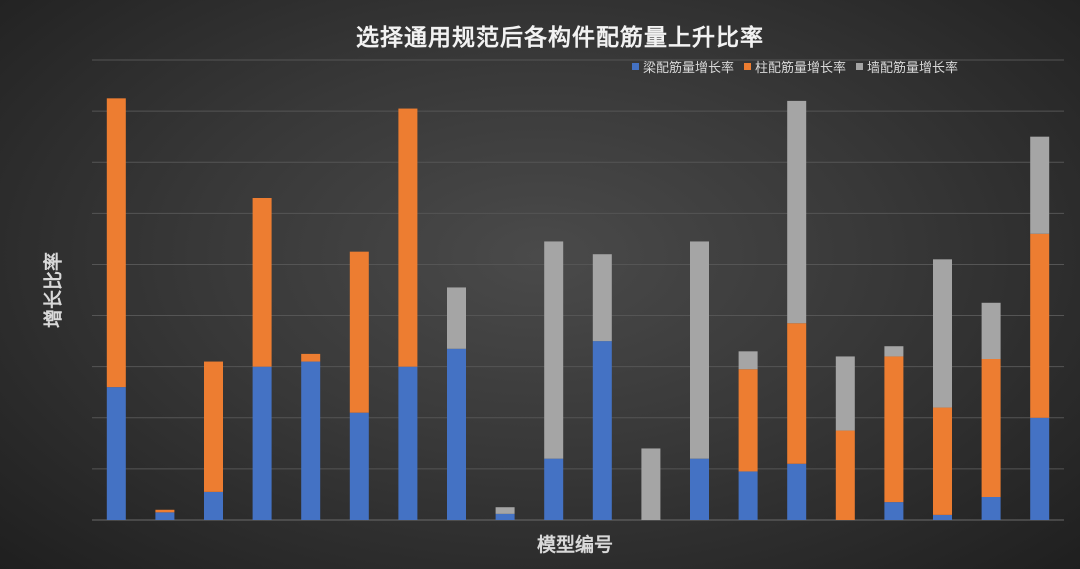 The width and height of the screenshot is (1080, 569). Describe the element at coordinates (801, 68) in the screenshot. I see `legend-label-column: 柱配筋量增长率` at that location.